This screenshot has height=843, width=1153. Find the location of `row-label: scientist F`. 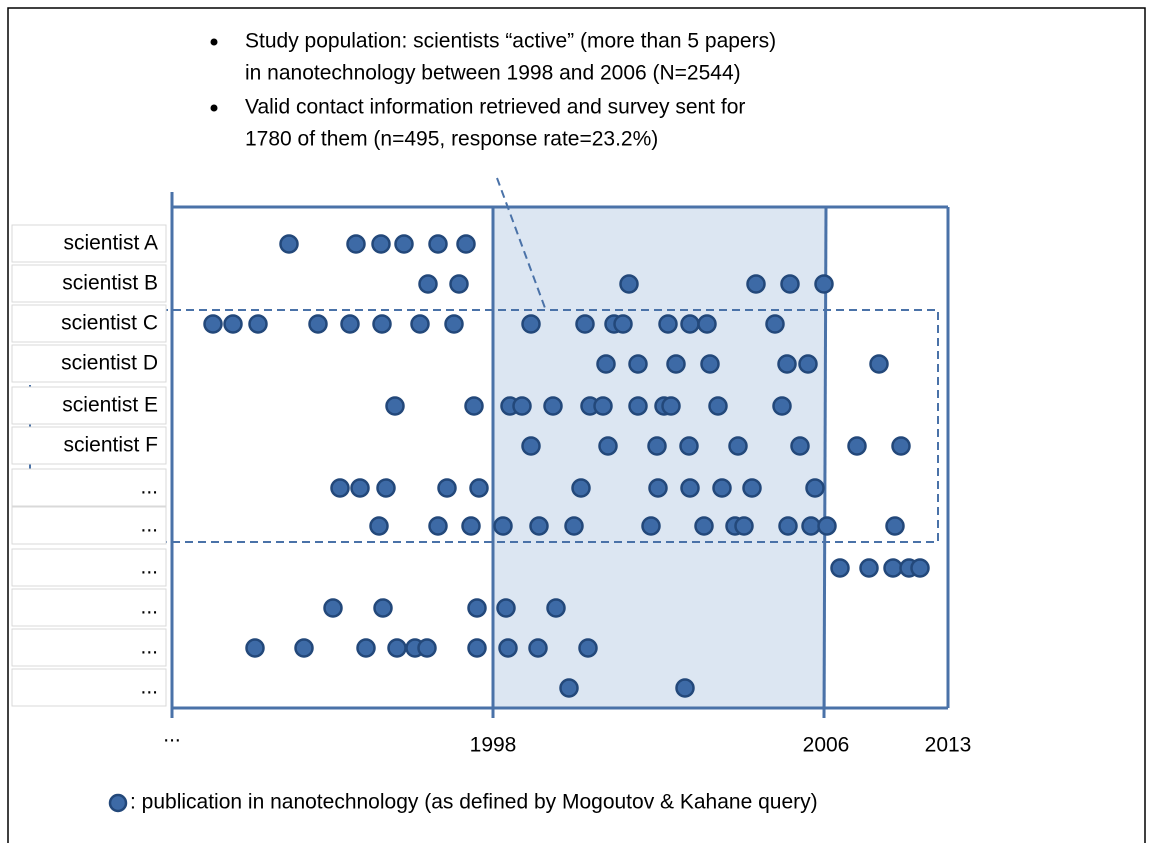

row-label: scientist F is located at coordinates (110, 445).